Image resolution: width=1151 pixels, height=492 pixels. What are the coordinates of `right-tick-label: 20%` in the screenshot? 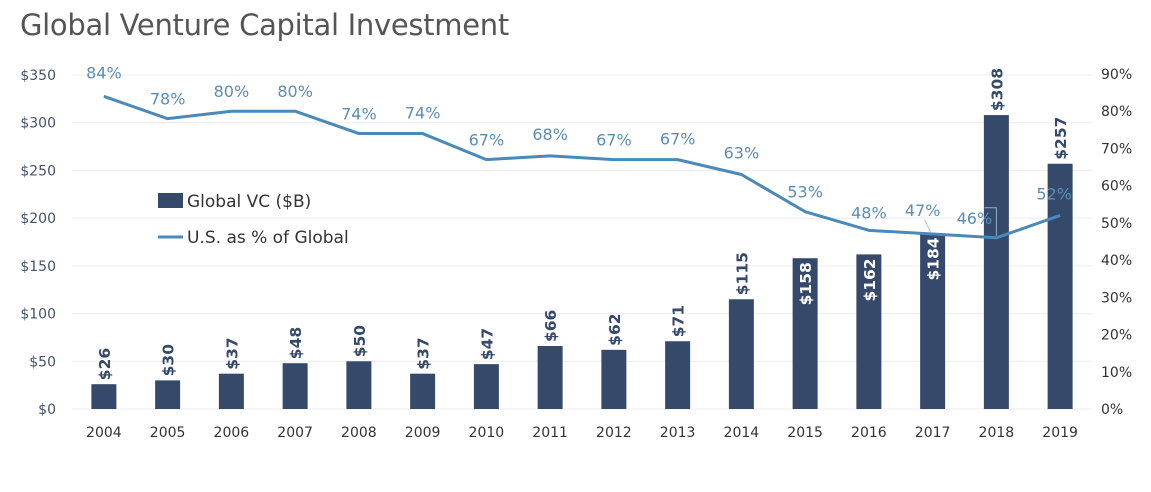 It's located at (1116, 336).